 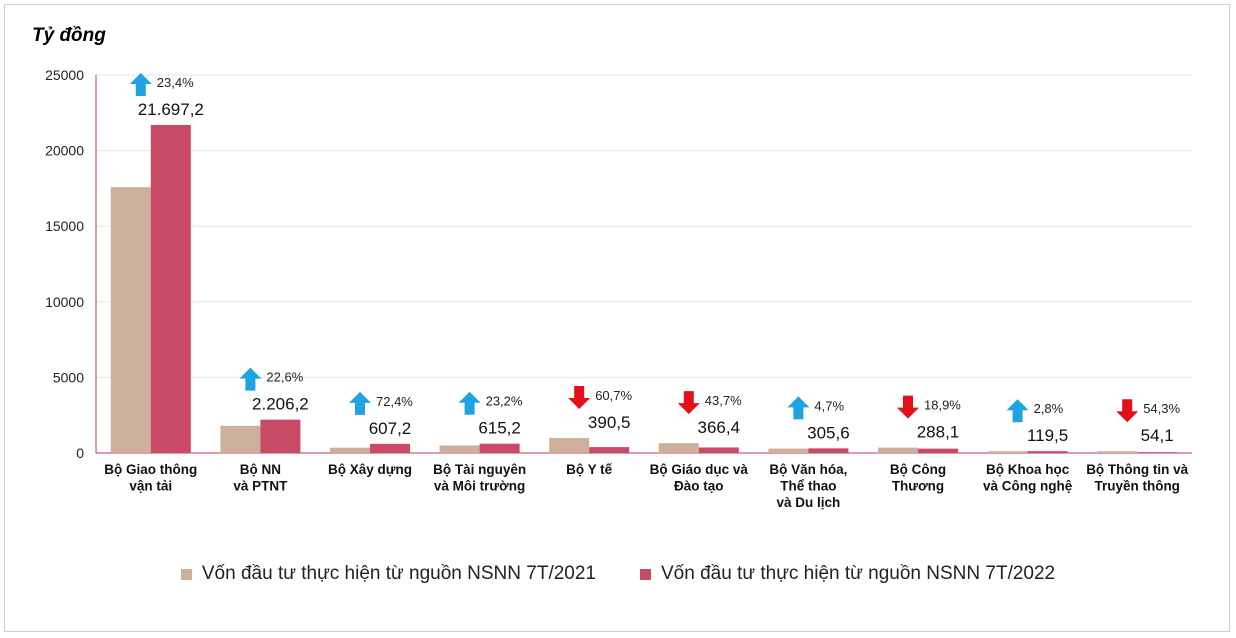 What do you see at coordinates (504, 401) in the screenshot?
I see `change-percent-label: 23,2%` at bounding box center [504, 401].